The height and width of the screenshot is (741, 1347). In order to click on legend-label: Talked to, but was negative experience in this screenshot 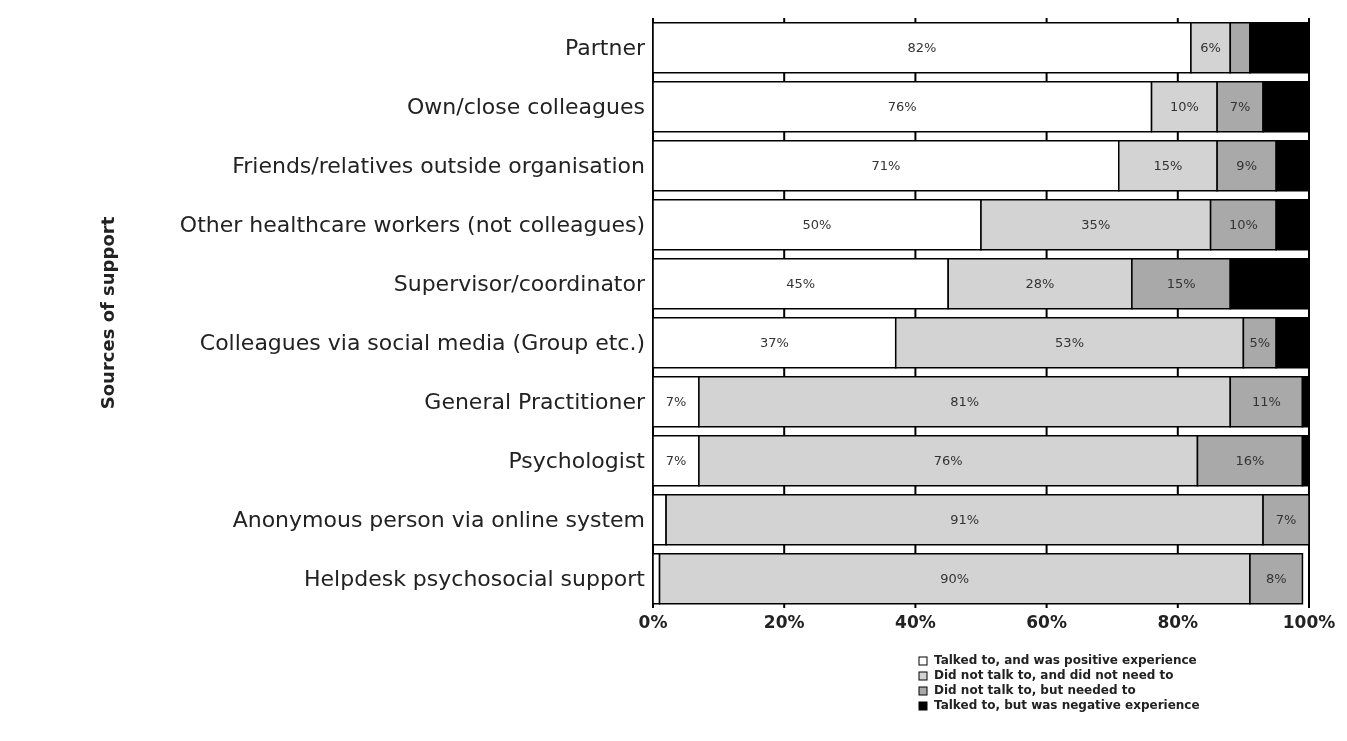, I will do `click(1067, 705)`.